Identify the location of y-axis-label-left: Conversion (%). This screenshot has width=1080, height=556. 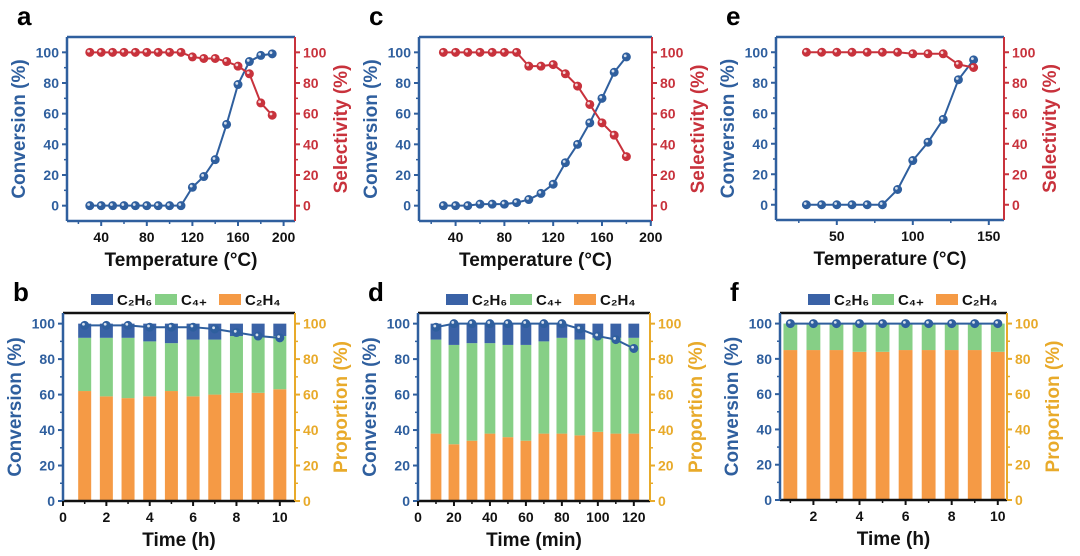
(370, 406).